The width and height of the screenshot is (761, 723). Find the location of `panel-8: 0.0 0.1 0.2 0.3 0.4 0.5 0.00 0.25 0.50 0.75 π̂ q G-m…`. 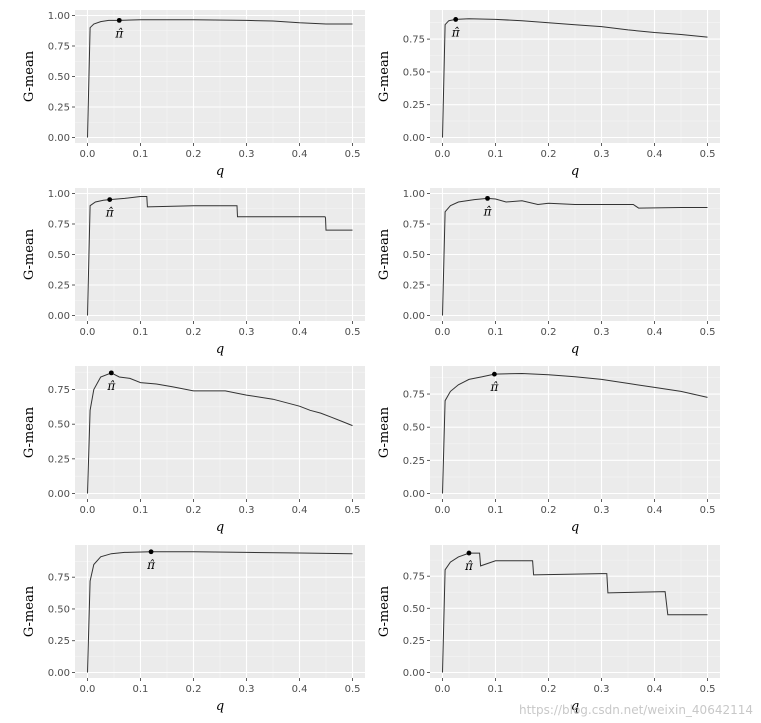

panel-8: 0.0 0.1 0.2 0.3 0.4 0.5 0.00 0.25 0.50 0.75 π̂ q G-m… is located at coordinates (548, 629).